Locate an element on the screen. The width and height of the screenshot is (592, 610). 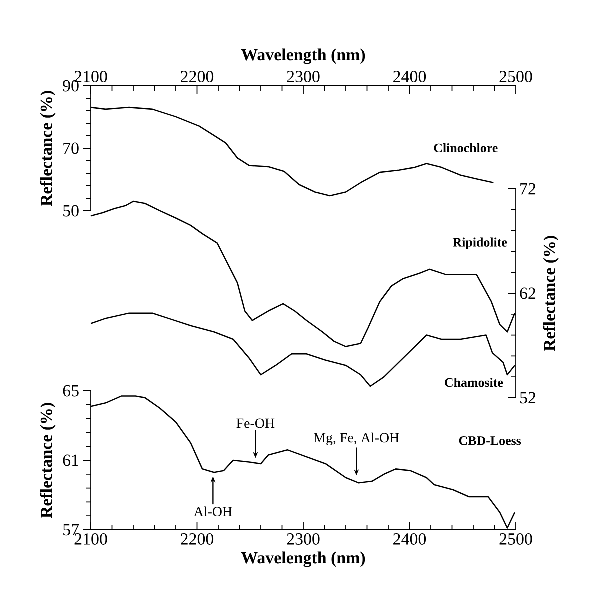
y2-tick-label: 62 is located at coordinates (528, 294).